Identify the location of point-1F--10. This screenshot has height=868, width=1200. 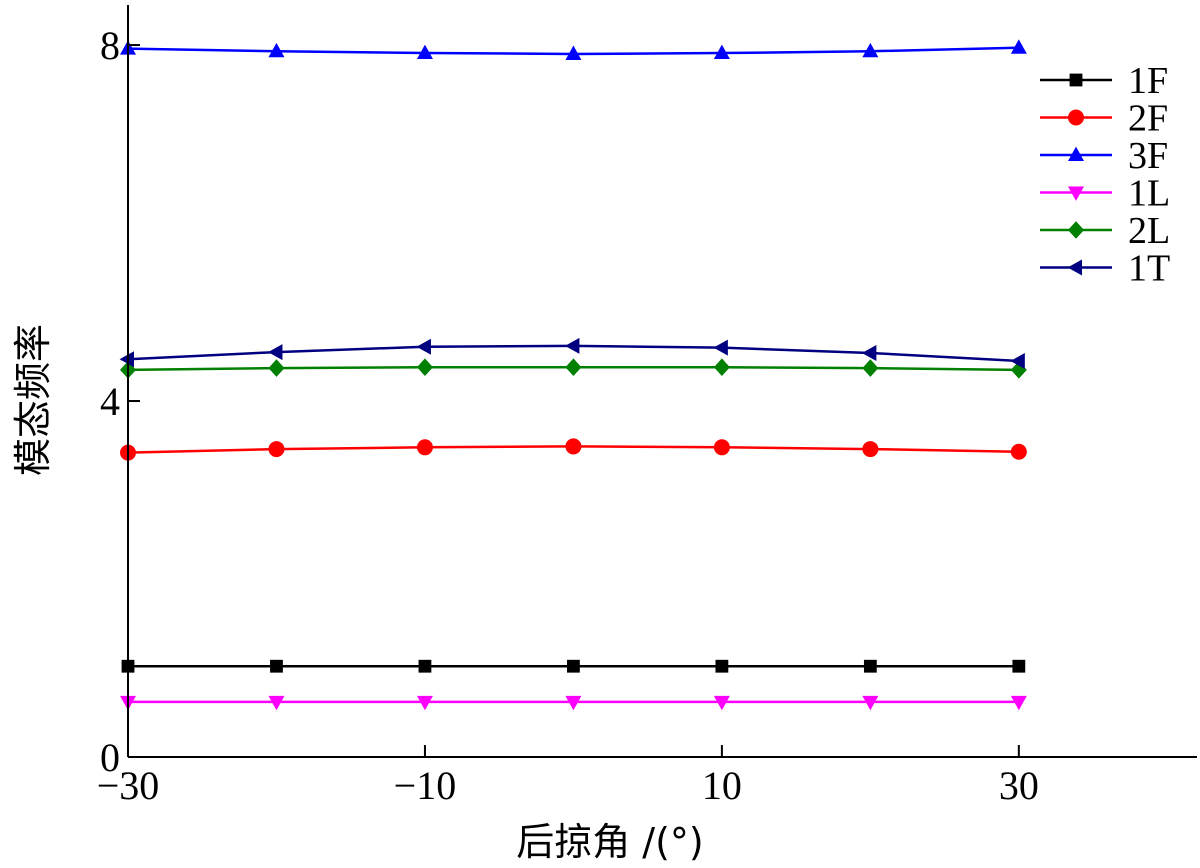
(425, 666).